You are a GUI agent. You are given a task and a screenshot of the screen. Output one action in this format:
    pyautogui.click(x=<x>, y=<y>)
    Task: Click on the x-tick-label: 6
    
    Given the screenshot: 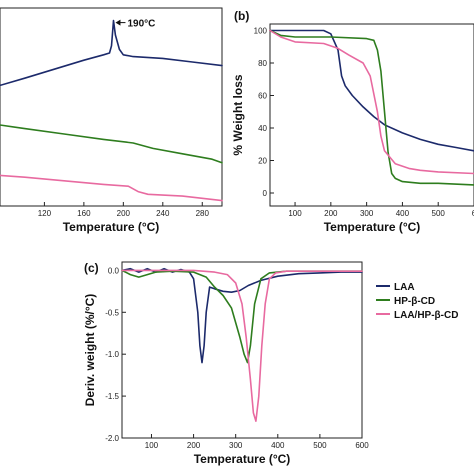 What is the action you would take?
    pyautogui.click(x=473, y=213)
    